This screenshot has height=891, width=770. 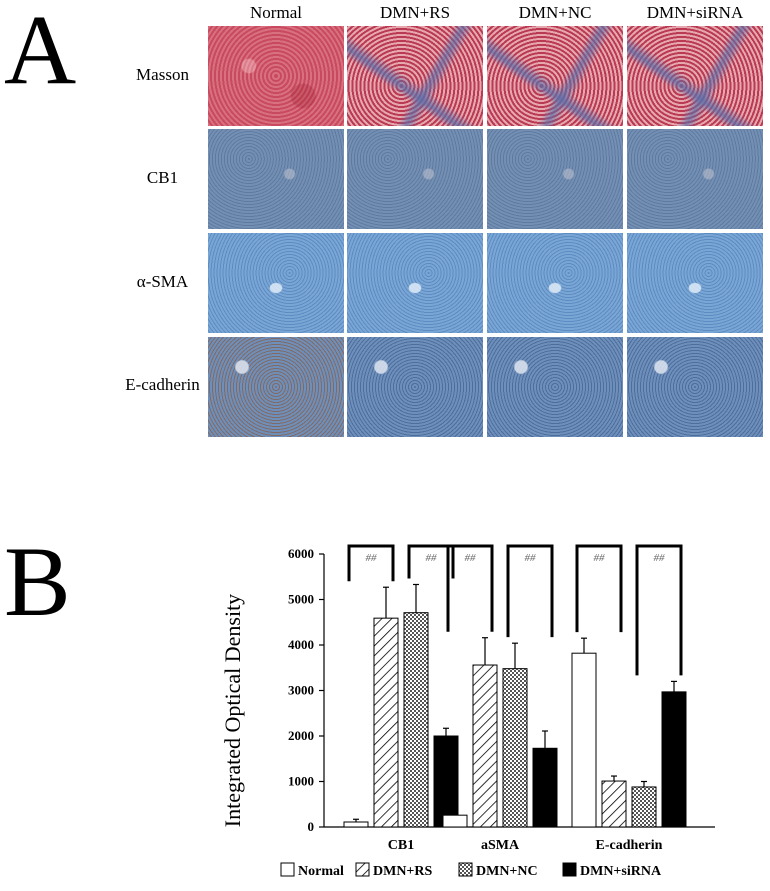 I want to click on row-label-ecadherin: E-cadherin, so click(x=162, y=384).